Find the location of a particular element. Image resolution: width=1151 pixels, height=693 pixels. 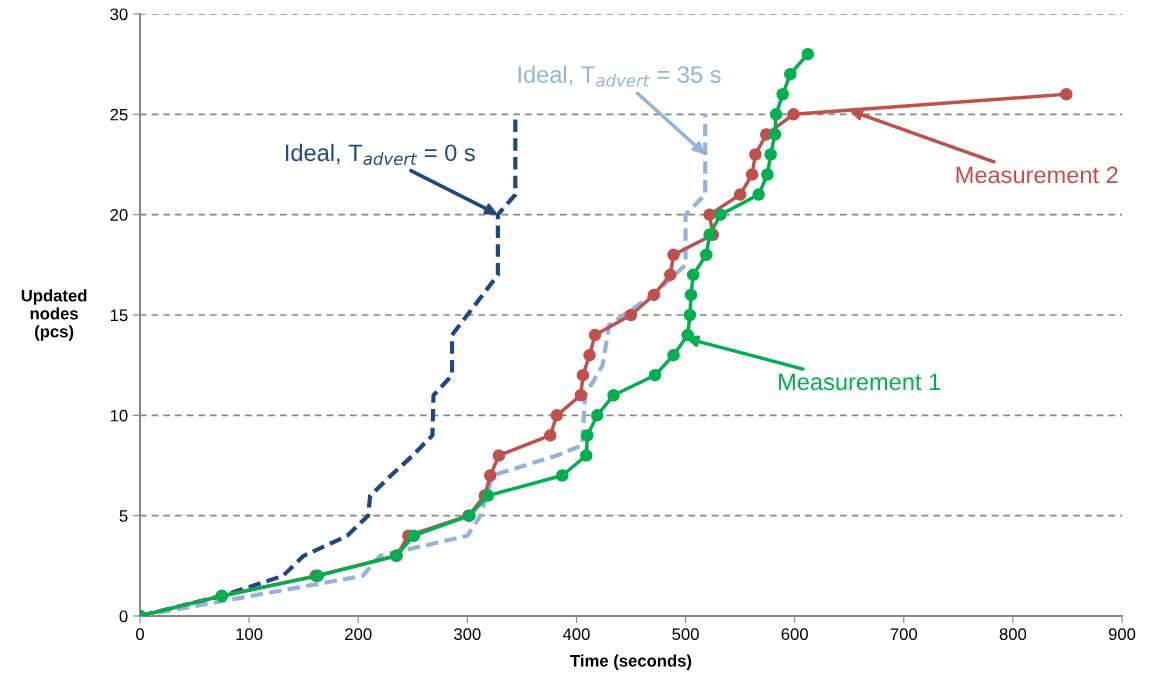

annotation: Ideal, T$_{advert}$ = 35 s is located at coordinates (619, 76).